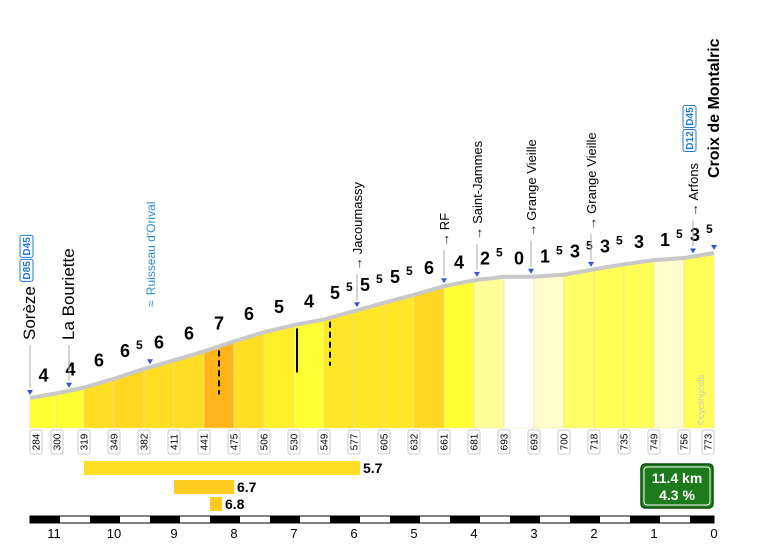 This screenshot has height=545, width=772. I want to click on axis-tick-label: 3, so click(533, 533).